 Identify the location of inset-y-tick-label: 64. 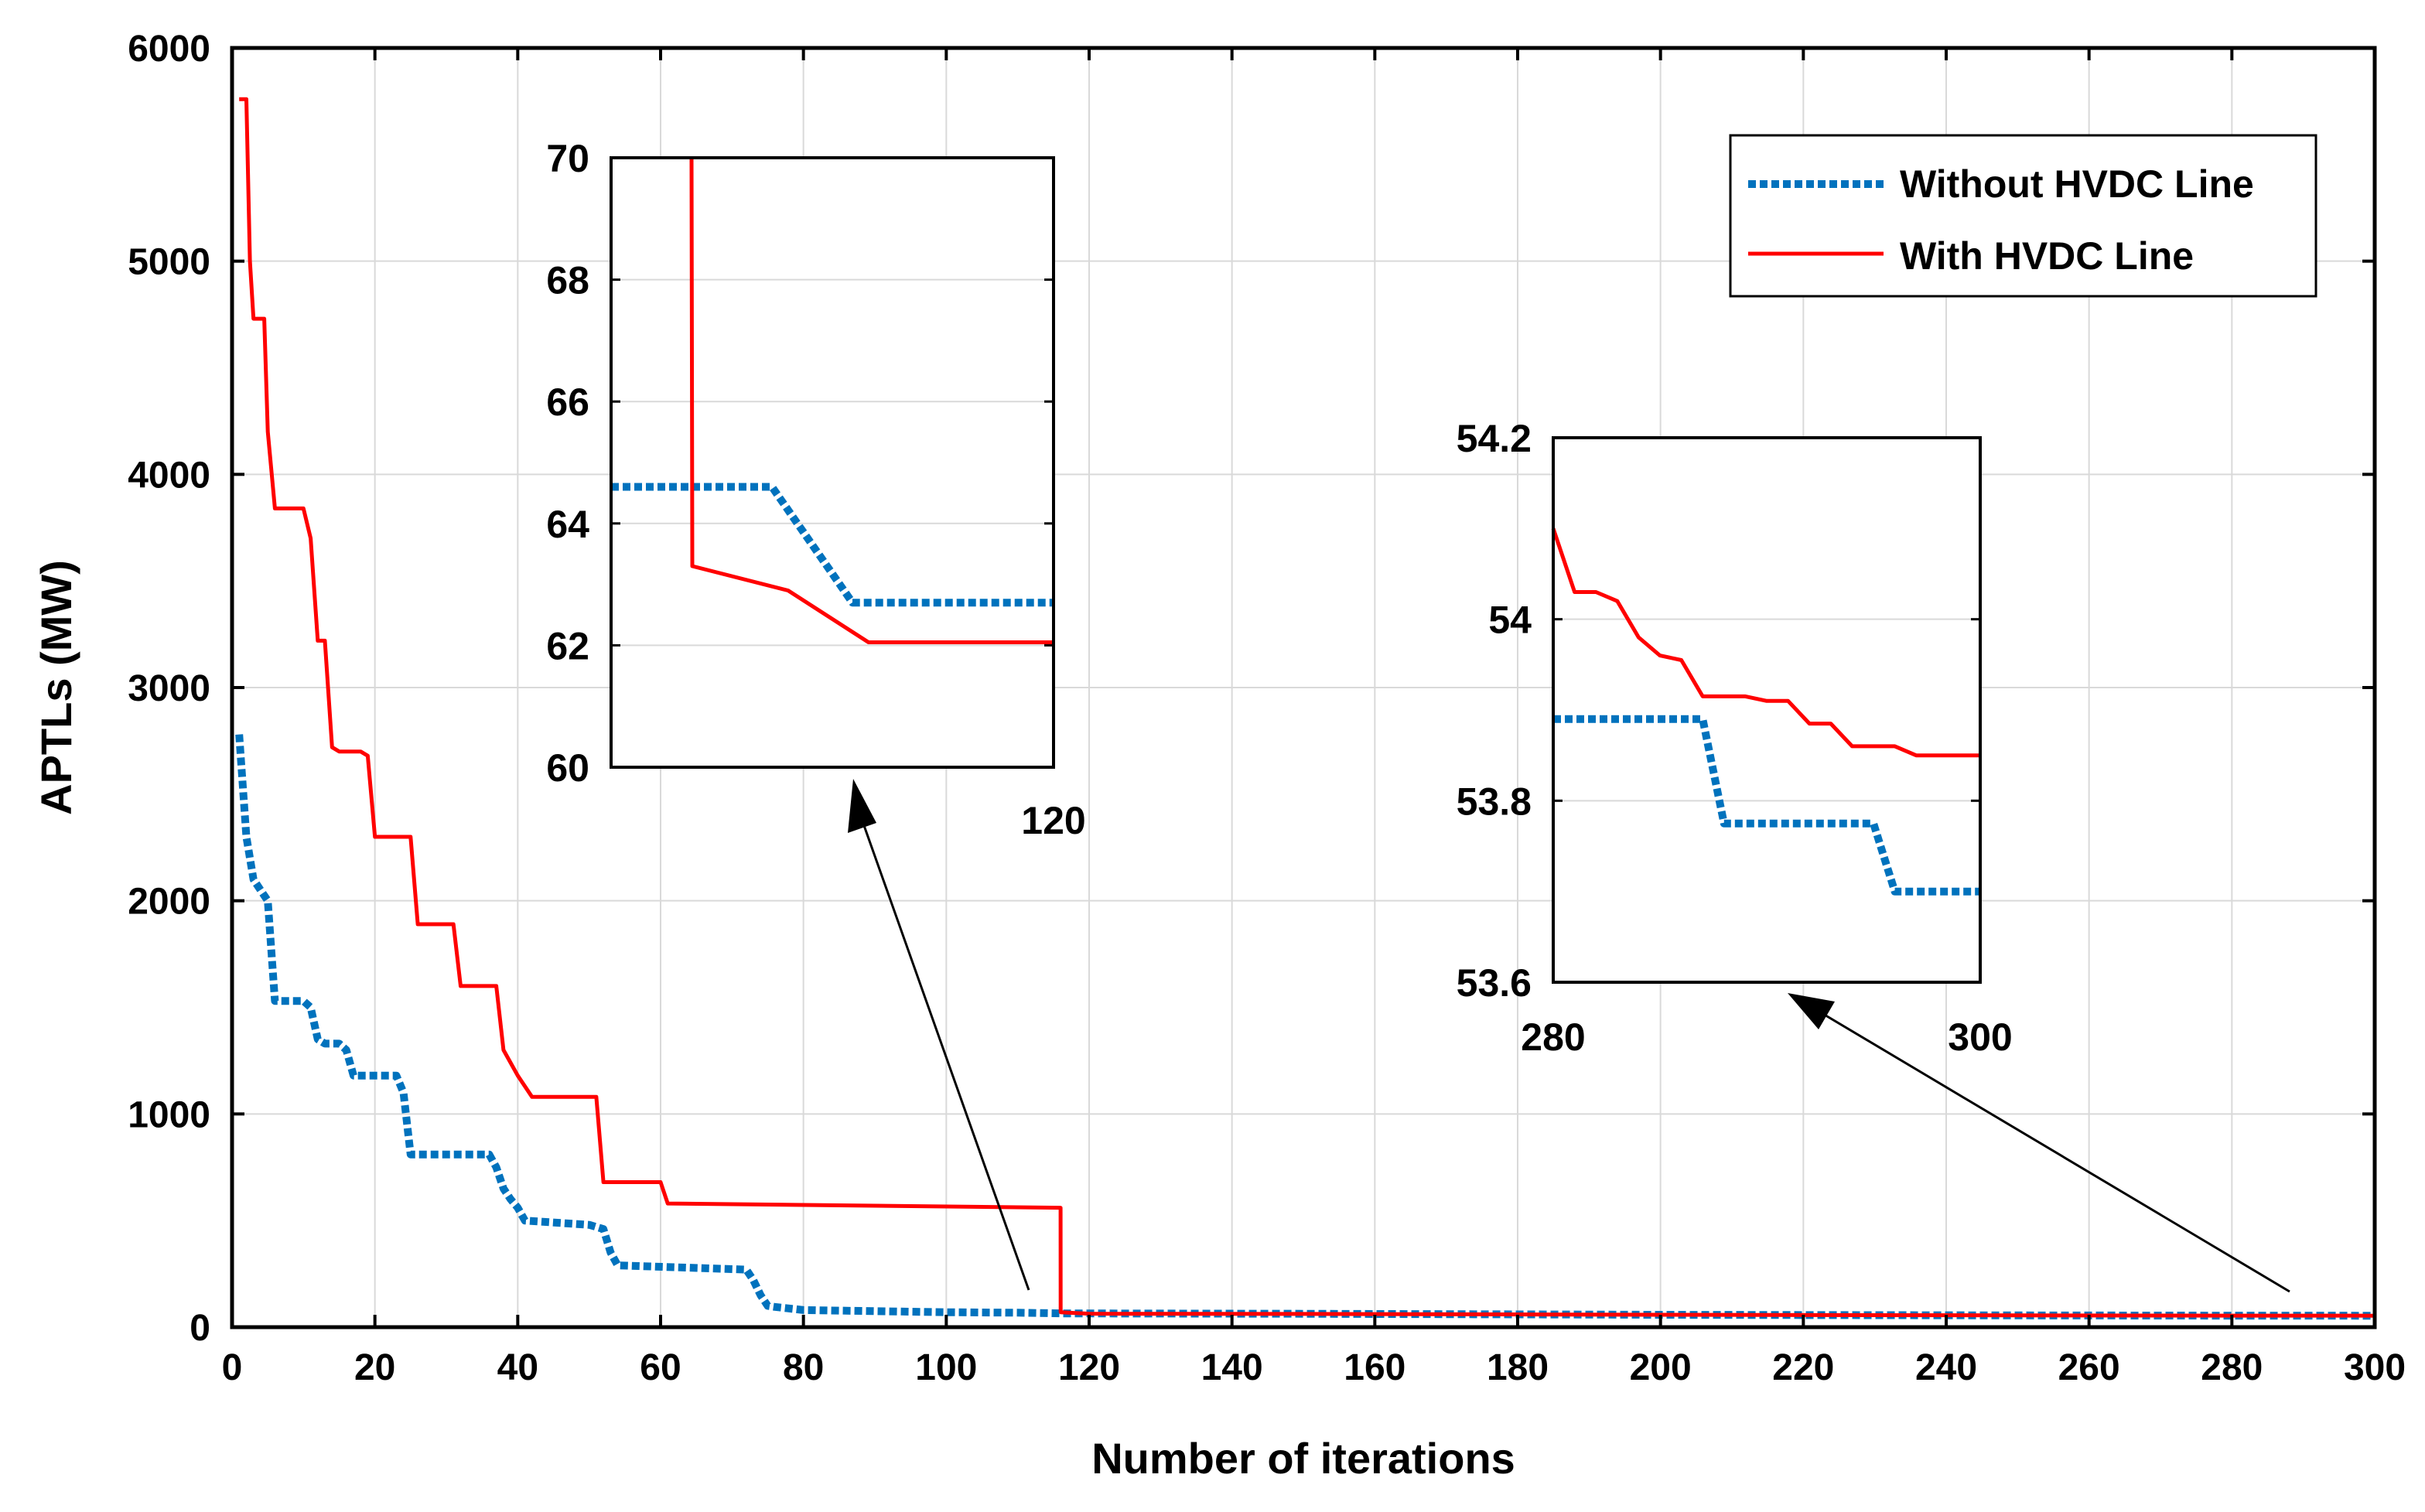
(567, 524).